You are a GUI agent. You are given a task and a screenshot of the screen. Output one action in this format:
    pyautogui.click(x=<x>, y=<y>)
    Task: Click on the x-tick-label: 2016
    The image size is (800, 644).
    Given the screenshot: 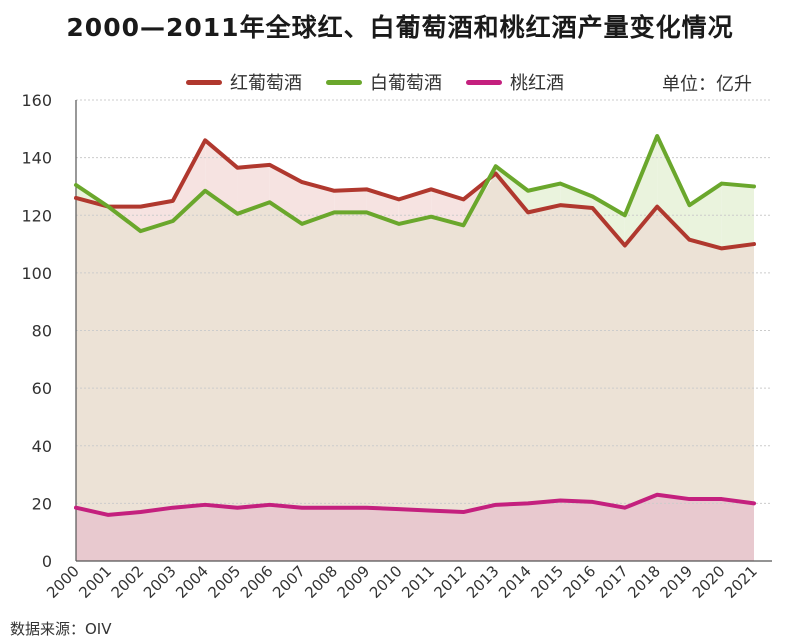 What is the action you would take?
    pyautogui.click(x=580, y=582)
    